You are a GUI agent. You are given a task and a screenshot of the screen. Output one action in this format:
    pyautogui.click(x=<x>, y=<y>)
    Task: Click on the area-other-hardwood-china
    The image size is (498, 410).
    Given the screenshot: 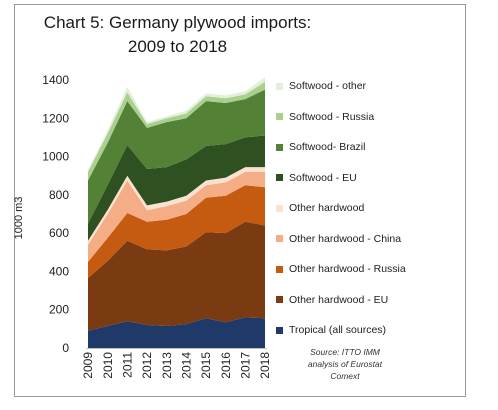 What is the action you would take?
    pyautogui.click(x=176, y=216)
    